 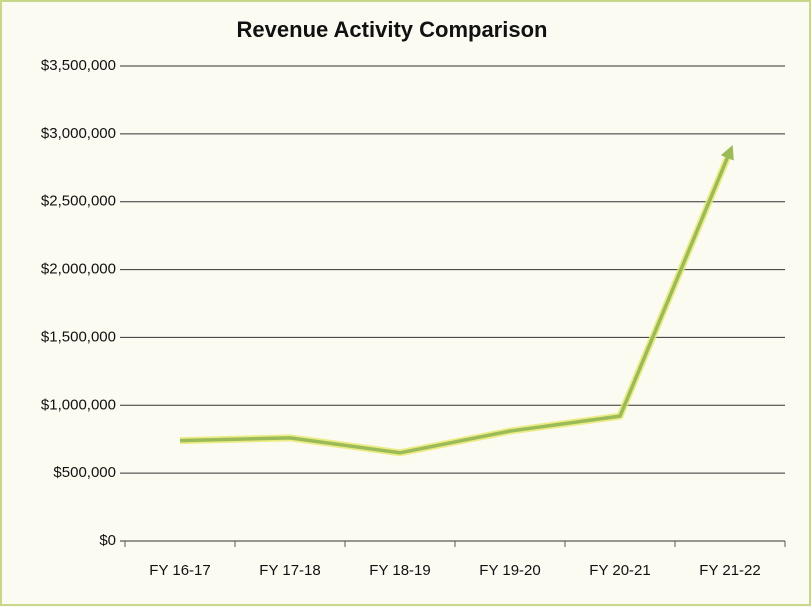 I want to click on y-tick-label: $0, so click(x=107, y=540).